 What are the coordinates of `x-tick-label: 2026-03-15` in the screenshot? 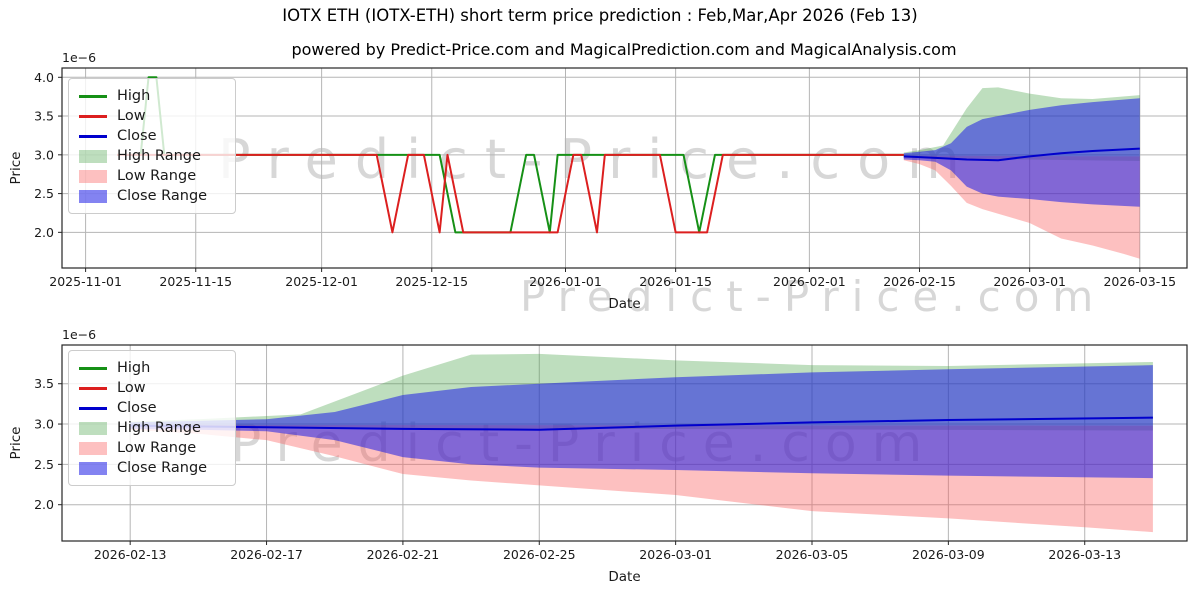 It's located at (1139, 281).